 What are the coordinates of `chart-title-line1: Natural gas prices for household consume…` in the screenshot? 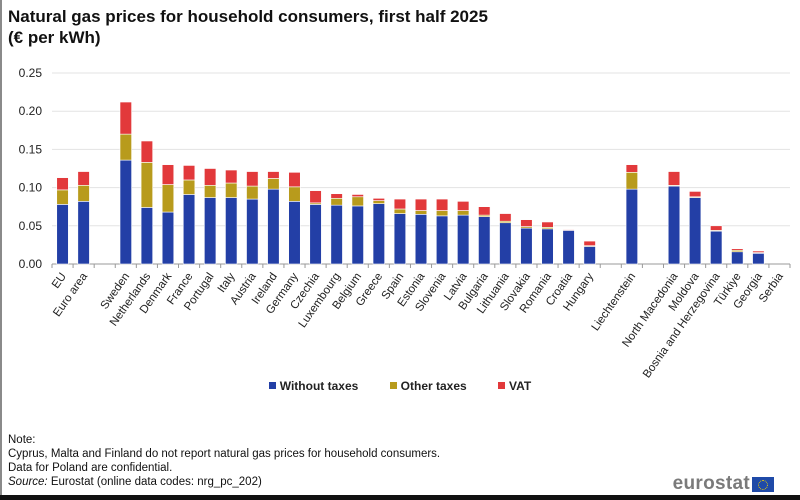 It's located at (248, 16).